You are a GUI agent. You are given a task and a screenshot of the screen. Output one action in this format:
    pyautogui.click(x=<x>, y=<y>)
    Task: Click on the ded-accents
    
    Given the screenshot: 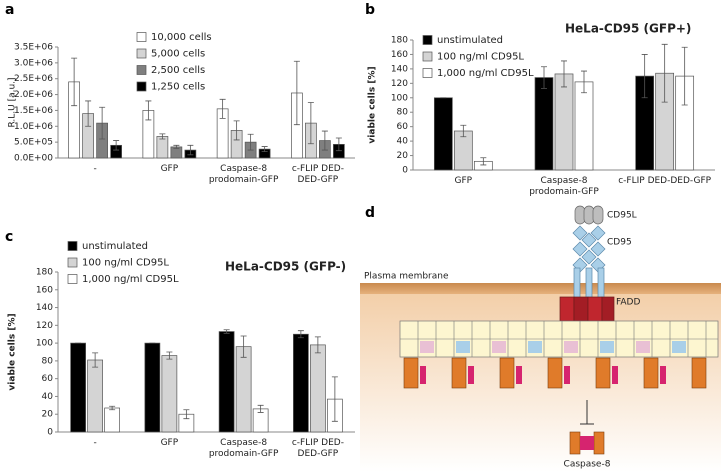 What is the action you would take?
    pyautogui.click(x=535, y=347)
    